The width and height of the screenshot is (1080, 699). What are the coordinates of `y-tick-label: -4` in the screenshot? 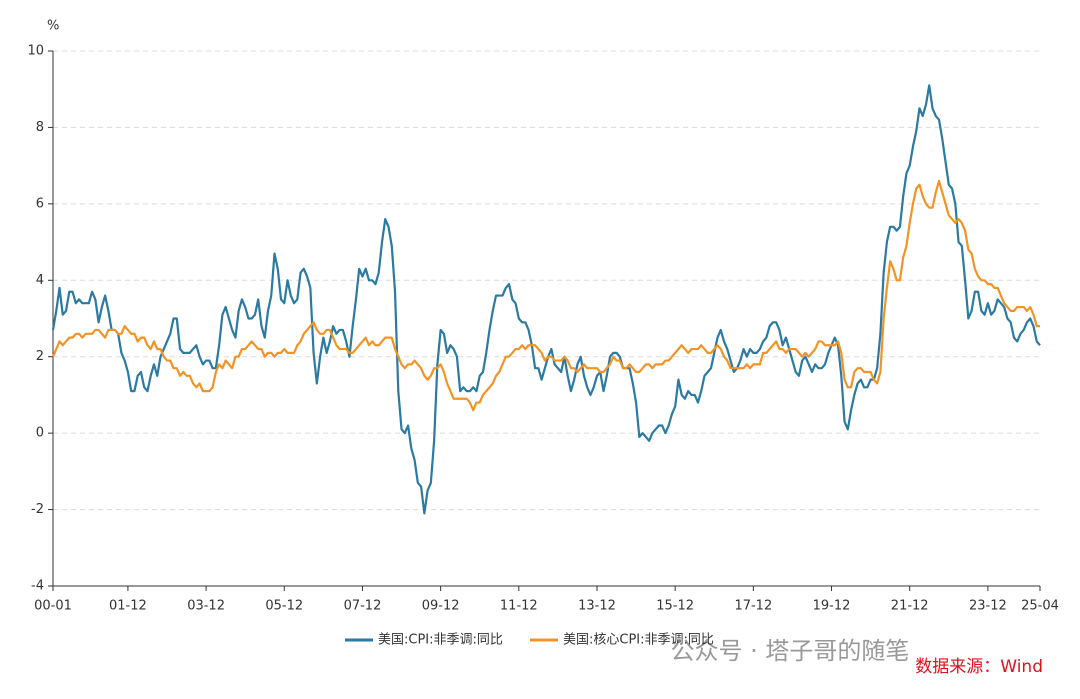 It's located at (37, 586).